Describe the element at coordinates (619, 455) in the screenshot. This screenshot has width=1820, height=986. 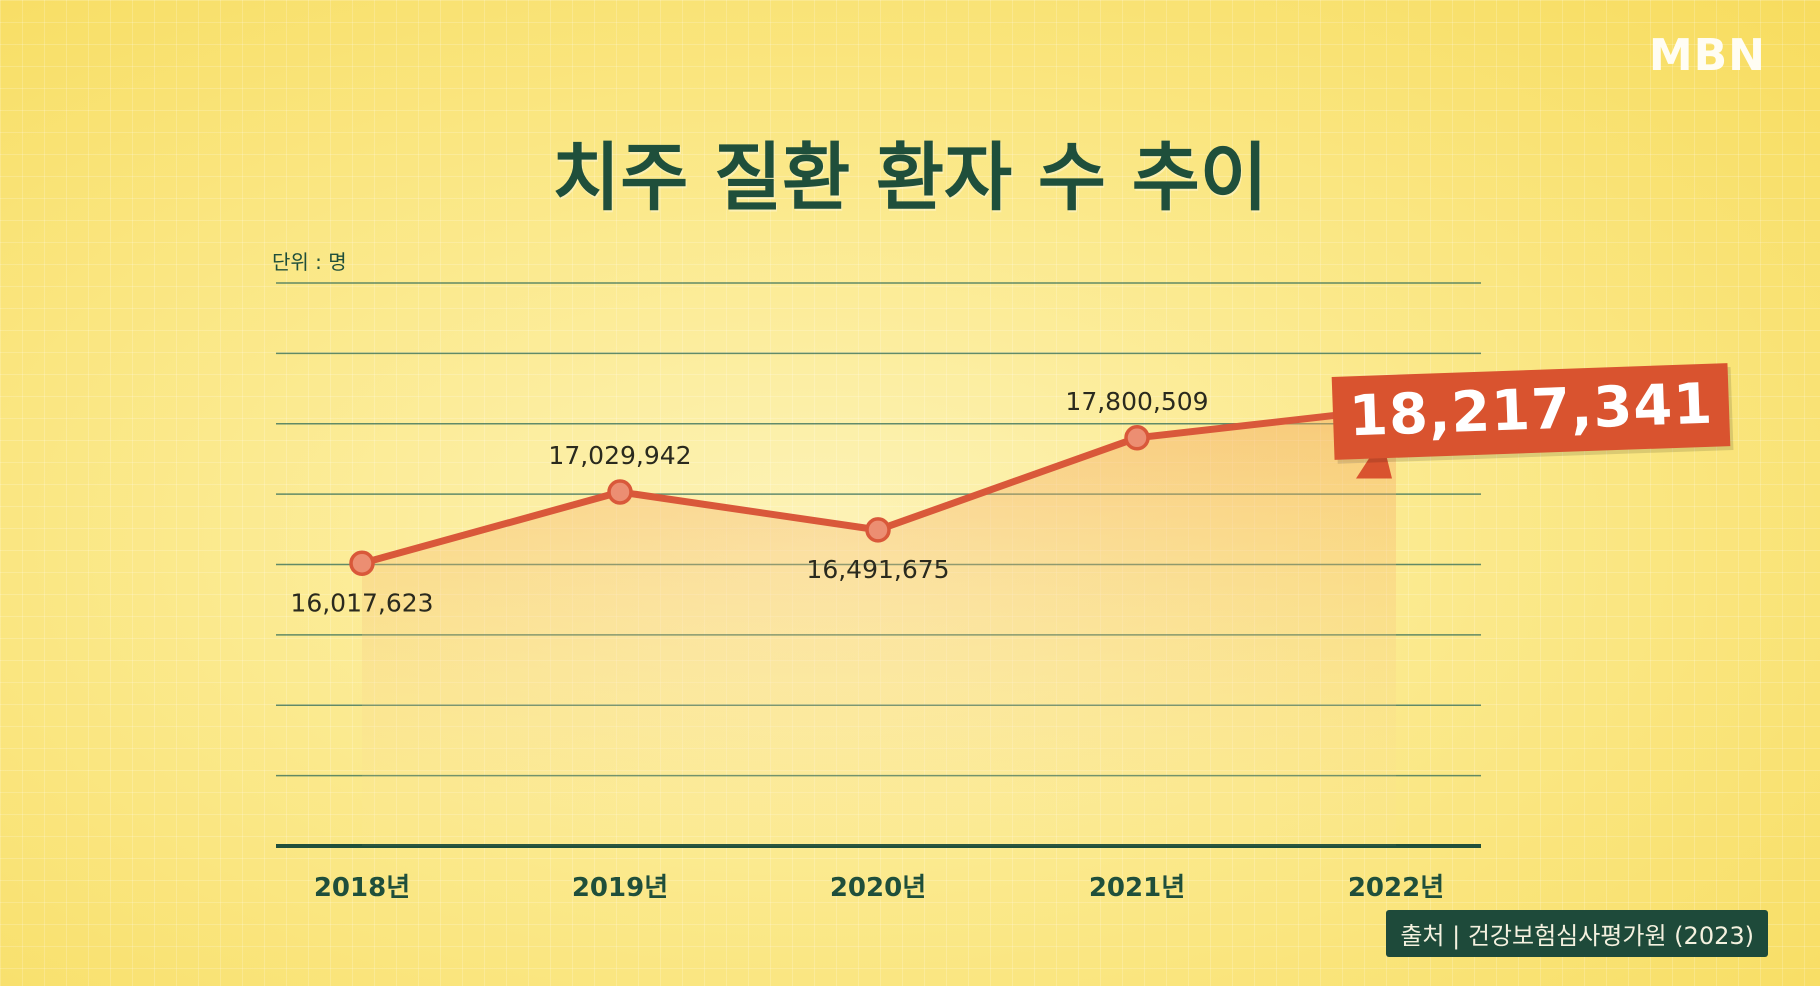
I see `data-label: 17,029,942` at that location.